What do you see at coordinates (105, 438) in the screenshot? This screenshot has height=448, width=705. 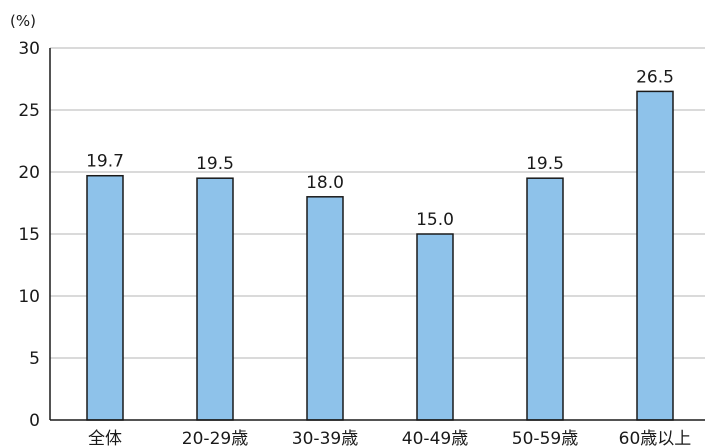 I see `x-category-label: 全体` at bounding box center [105, 438].